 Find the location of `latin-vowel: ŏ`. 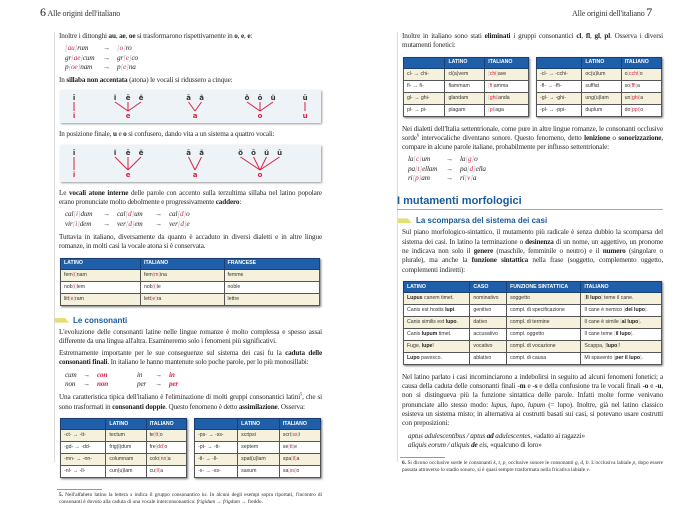

latin-vowel: ŏ is located at coordinates (240, 153).